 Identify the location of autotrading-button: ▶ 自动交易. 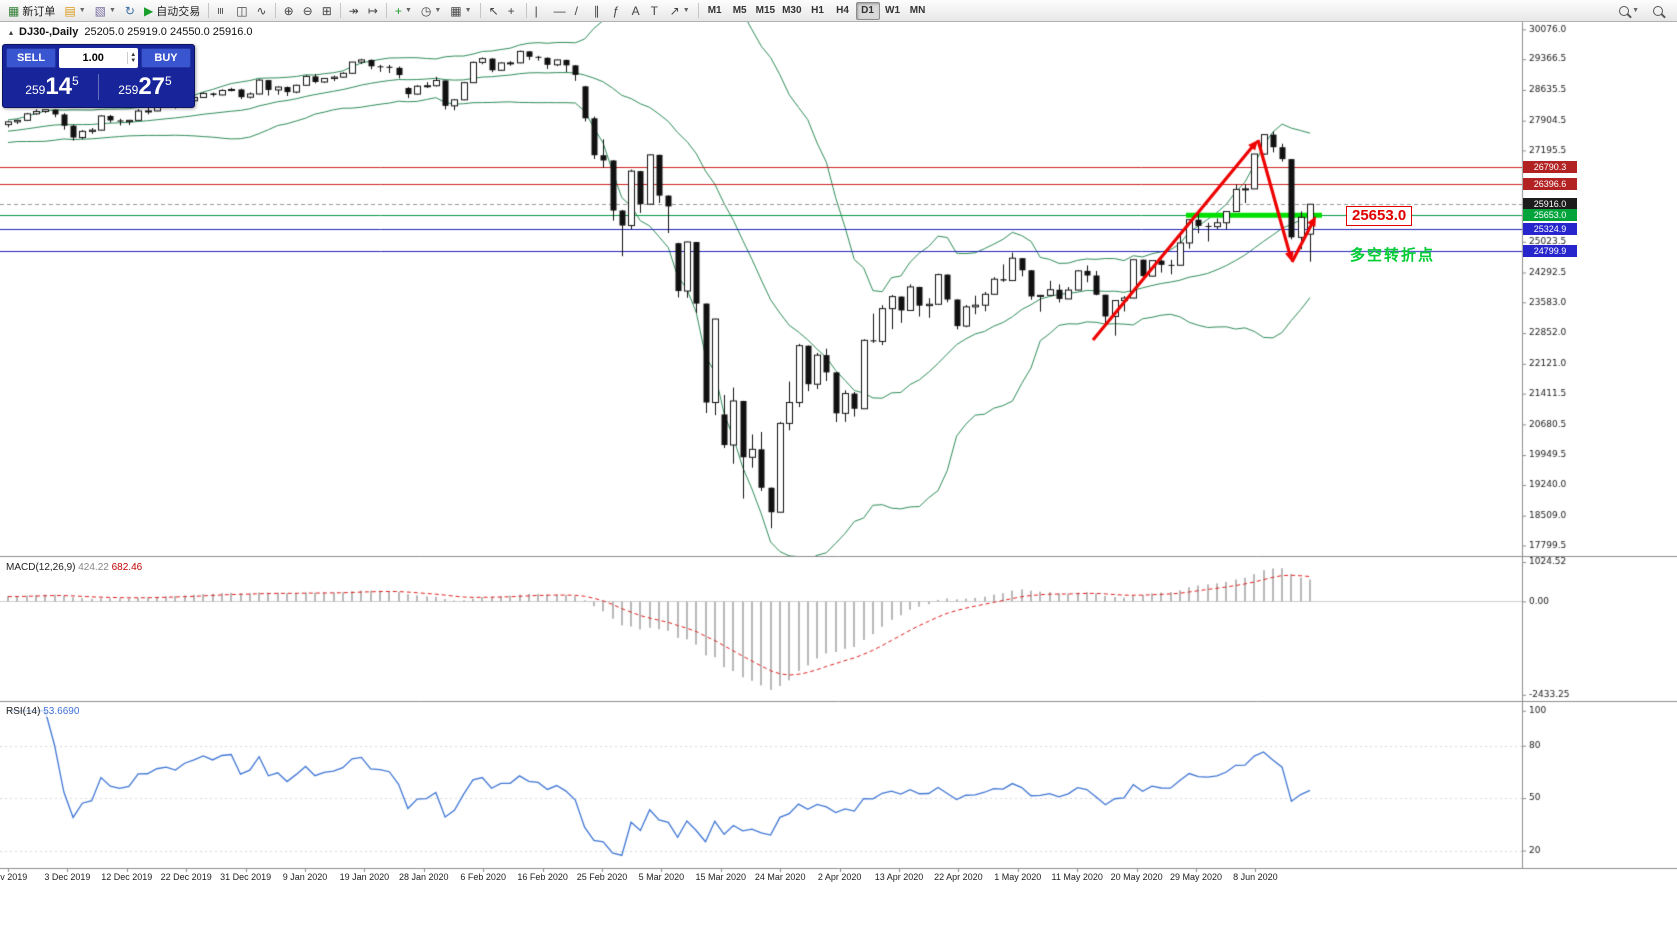
(172, 11).